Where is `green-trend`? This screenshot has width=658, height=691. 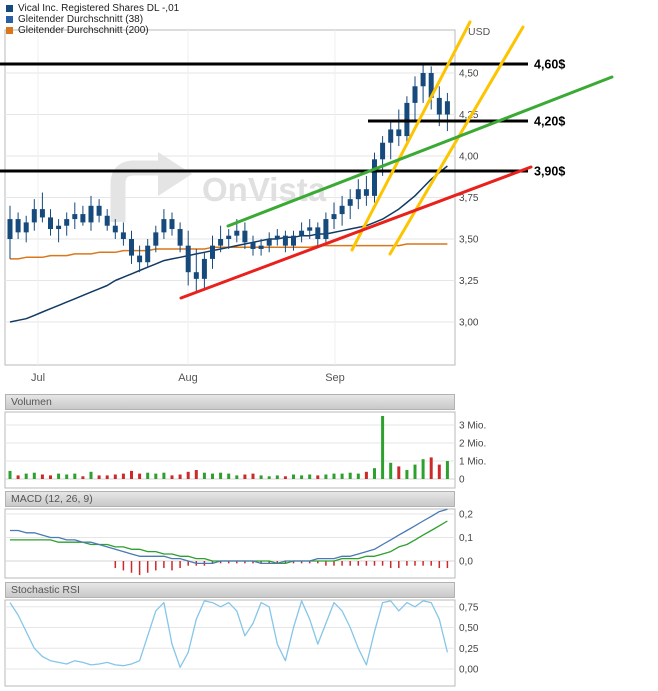 green-trend is located at coordinates (420, 151).